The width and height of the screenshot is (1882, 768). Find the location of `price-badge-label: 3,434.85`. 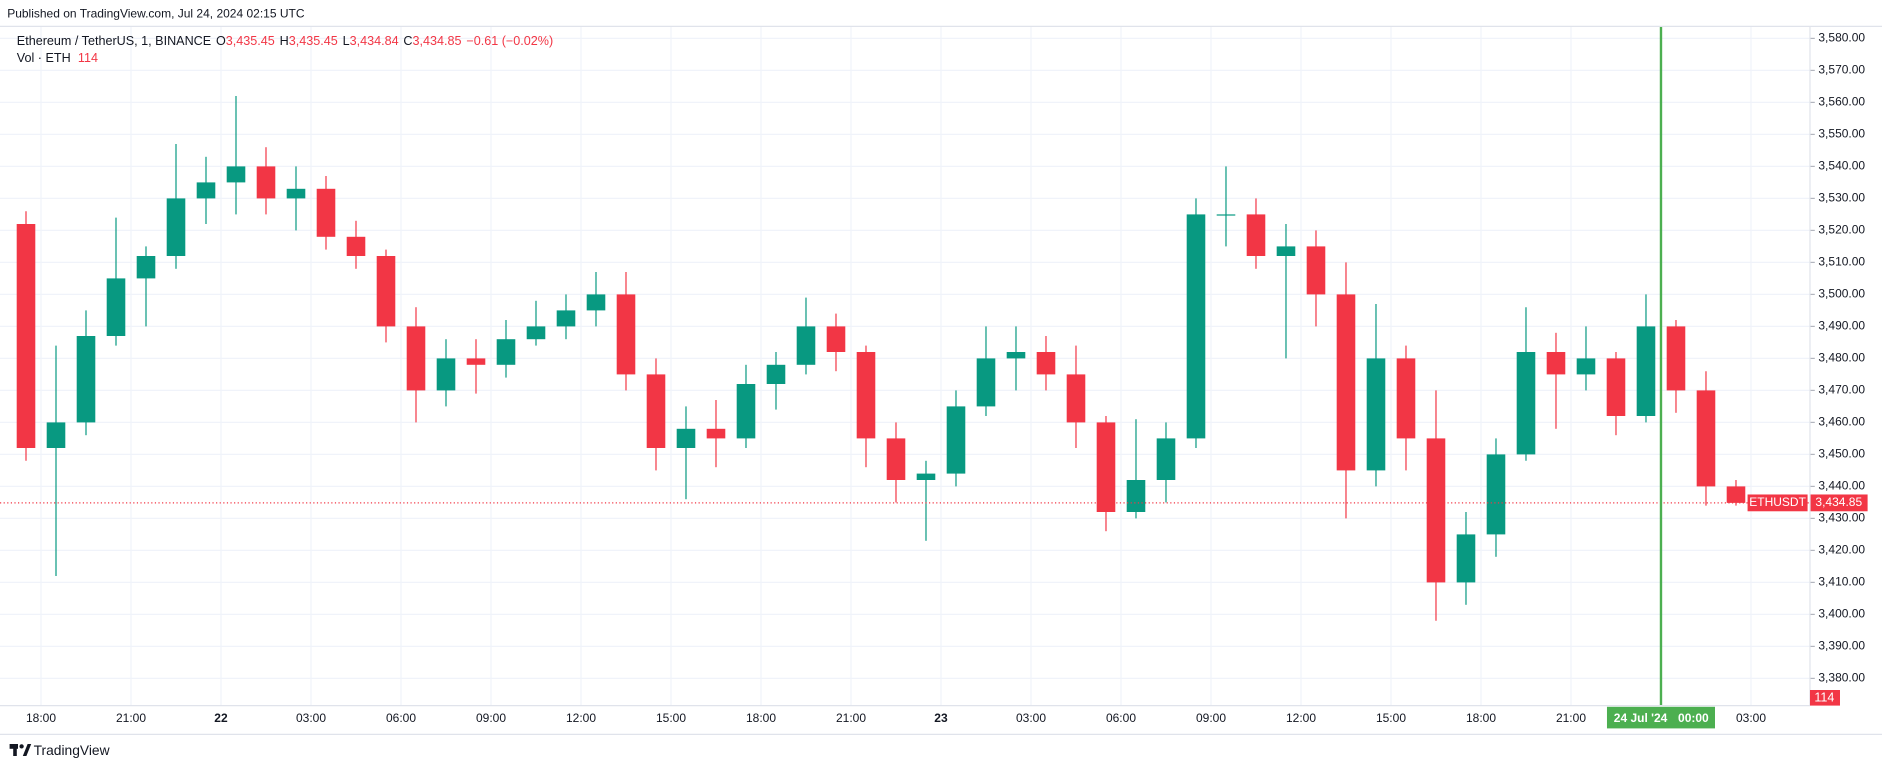

price-badge-label: 3,434.85 is located at coordinates (1838, 502).